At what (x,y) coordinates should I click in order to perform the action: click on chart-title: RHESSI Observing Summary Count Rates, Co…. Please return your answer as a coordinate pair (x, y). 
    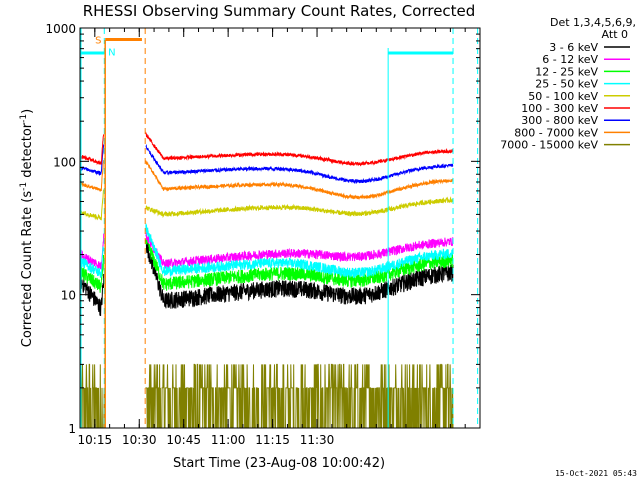
    Looking at the image, I should click on (279, 11).